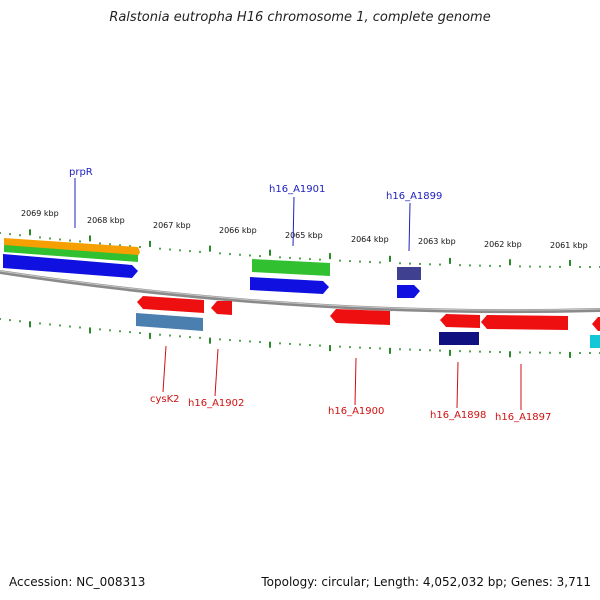  I want to click on feature-red-edge, so click(596, 324).